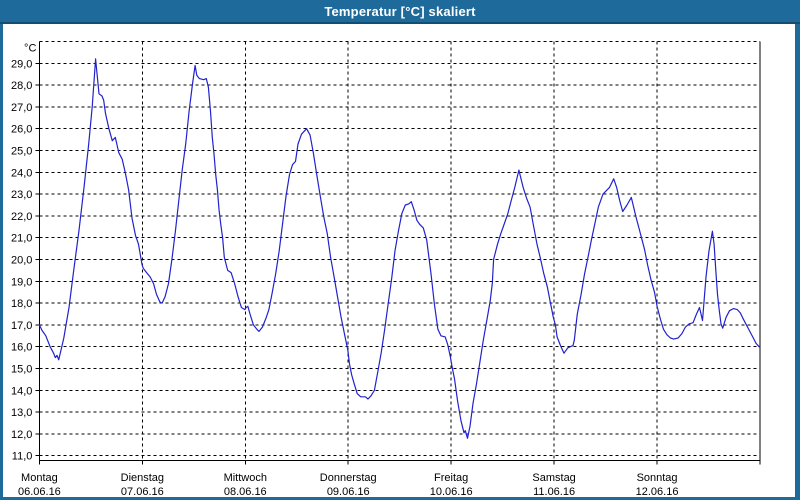 The width and height of the screenshot is (800, 500). What do you see at coordinates (39, 478) in the screenshot?
I see `x-day-label: Montag` at bounding box center [39, 478].